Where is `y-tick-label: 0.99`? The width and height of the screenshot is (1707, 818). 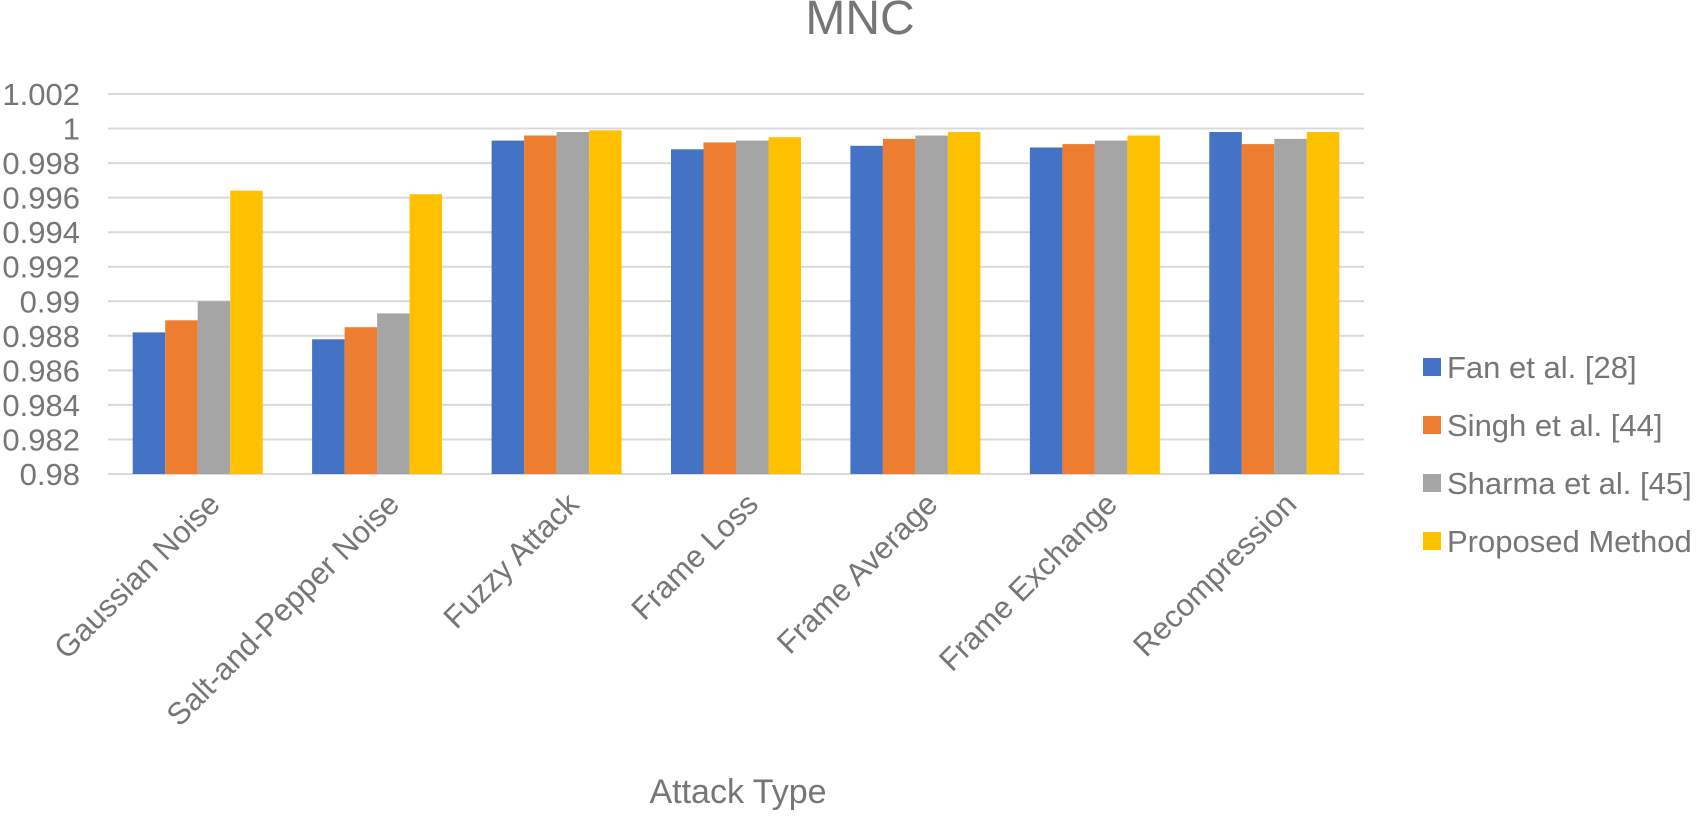 y-tick-label: 0.99 is located at coordinates (50, 301).